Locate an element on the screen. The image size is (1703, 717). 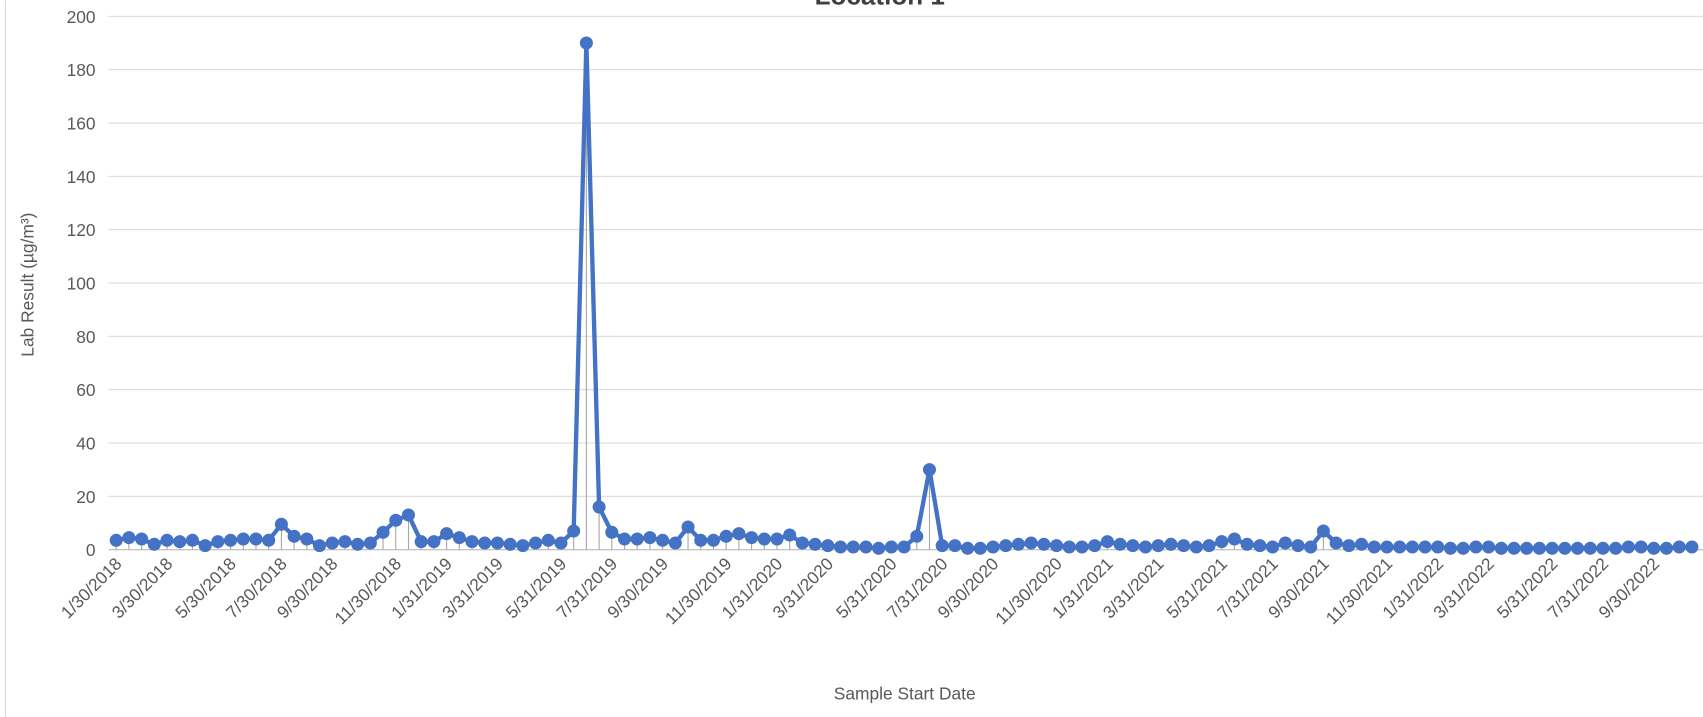
y-tick-label: 160 is located at coordinates (81, 124).